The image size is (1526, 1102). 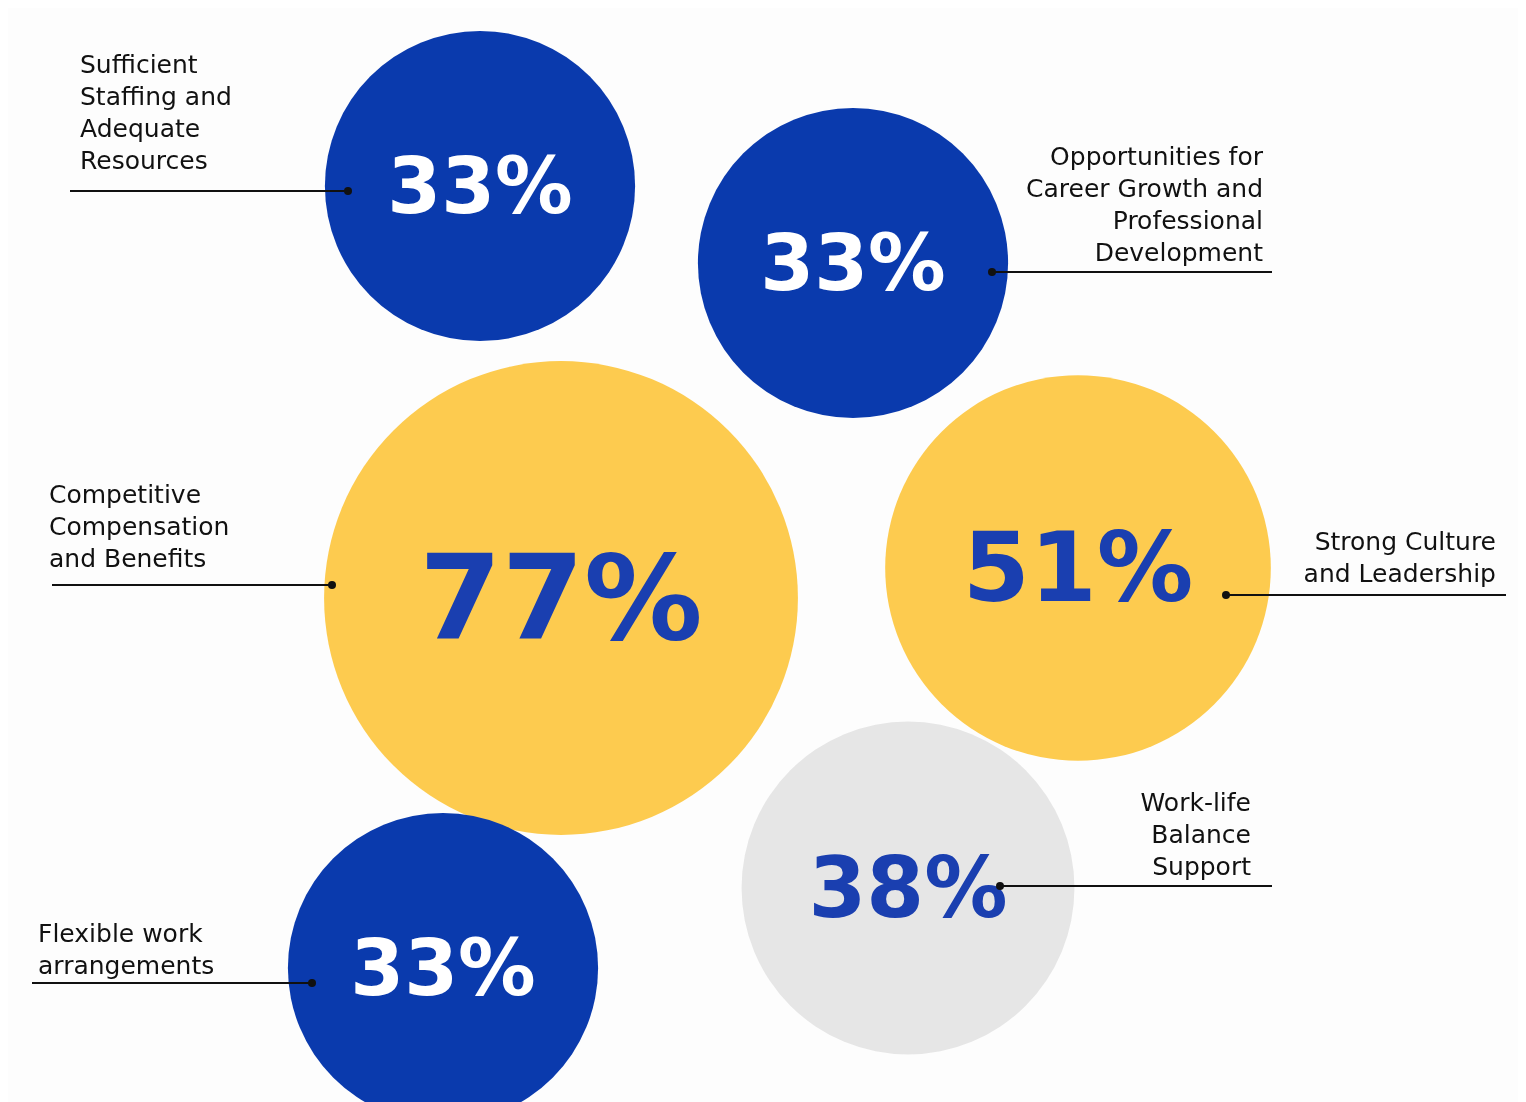 What do you see at coordinates (1196, 835) in the screenshot?
I see `category-label: Work-life Balance Support` at bounding box center [1196, 835].